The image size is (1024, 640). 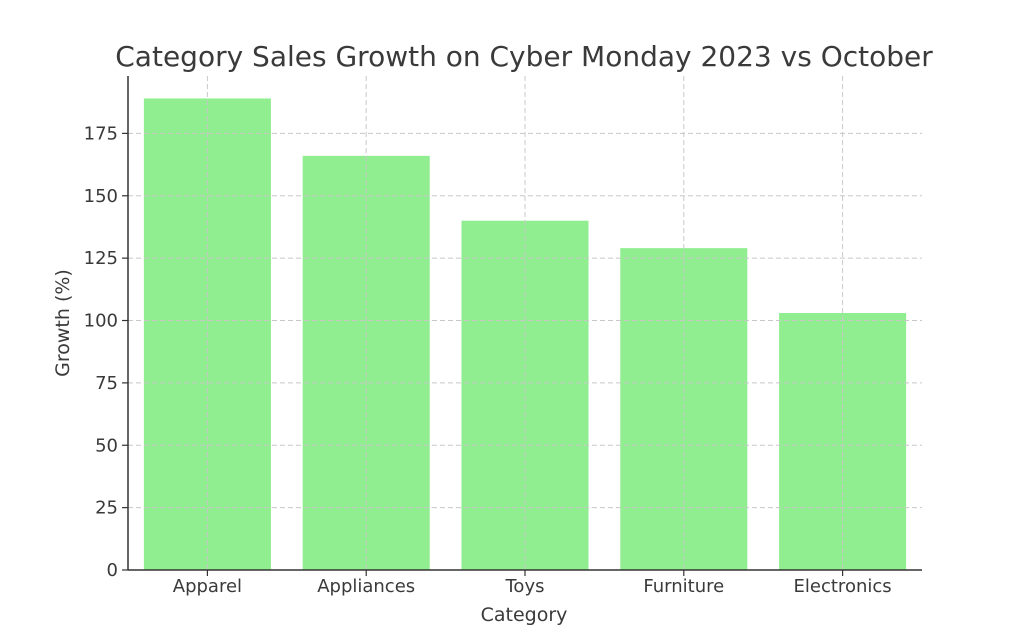 What do you see at coordinates (101, 321) in the screenshot?
I see `y-tick-label: 100` at bounding box center [101, 321].